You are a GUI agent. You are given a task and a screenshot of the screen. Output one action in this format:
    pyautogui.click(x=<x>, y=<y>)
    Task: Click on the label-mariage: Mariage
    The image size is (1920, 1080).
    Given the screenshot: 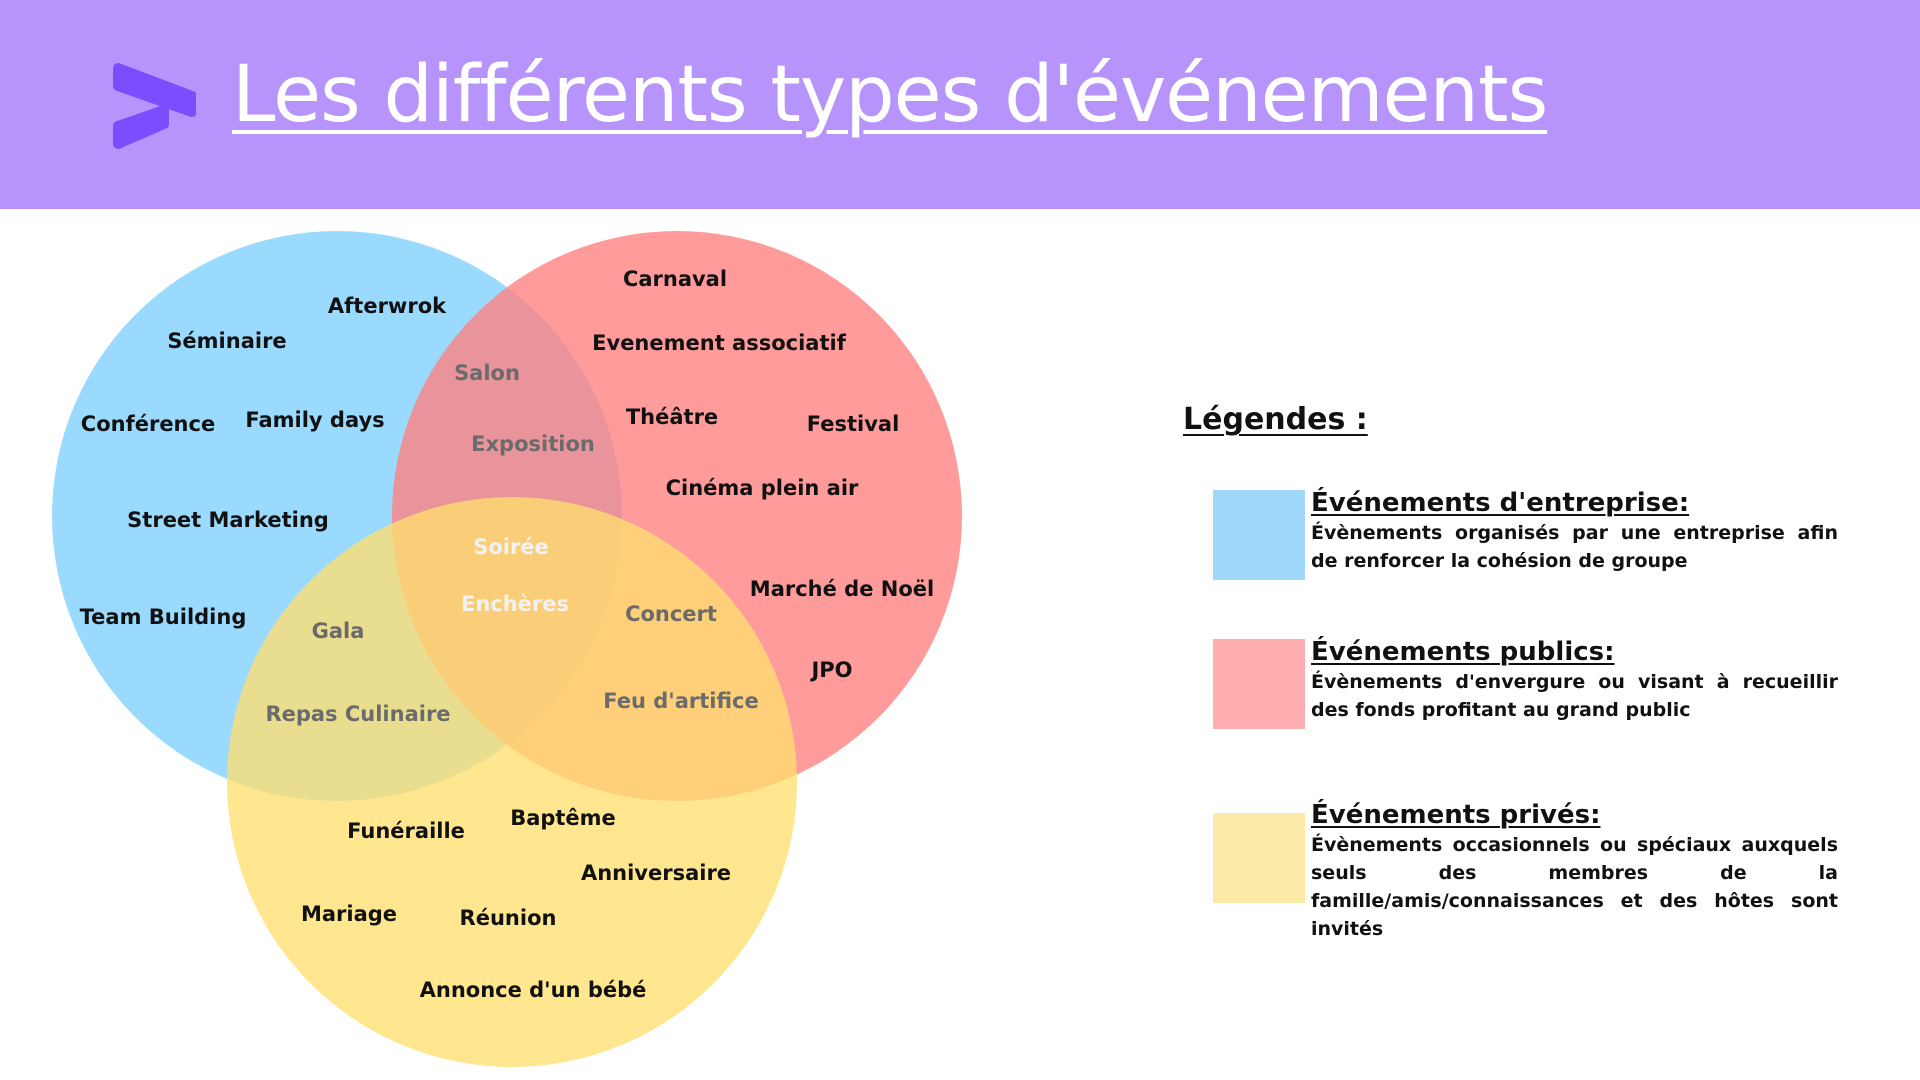 What is the action you would take?
    pyautogui.click(x=349, y=914)
    